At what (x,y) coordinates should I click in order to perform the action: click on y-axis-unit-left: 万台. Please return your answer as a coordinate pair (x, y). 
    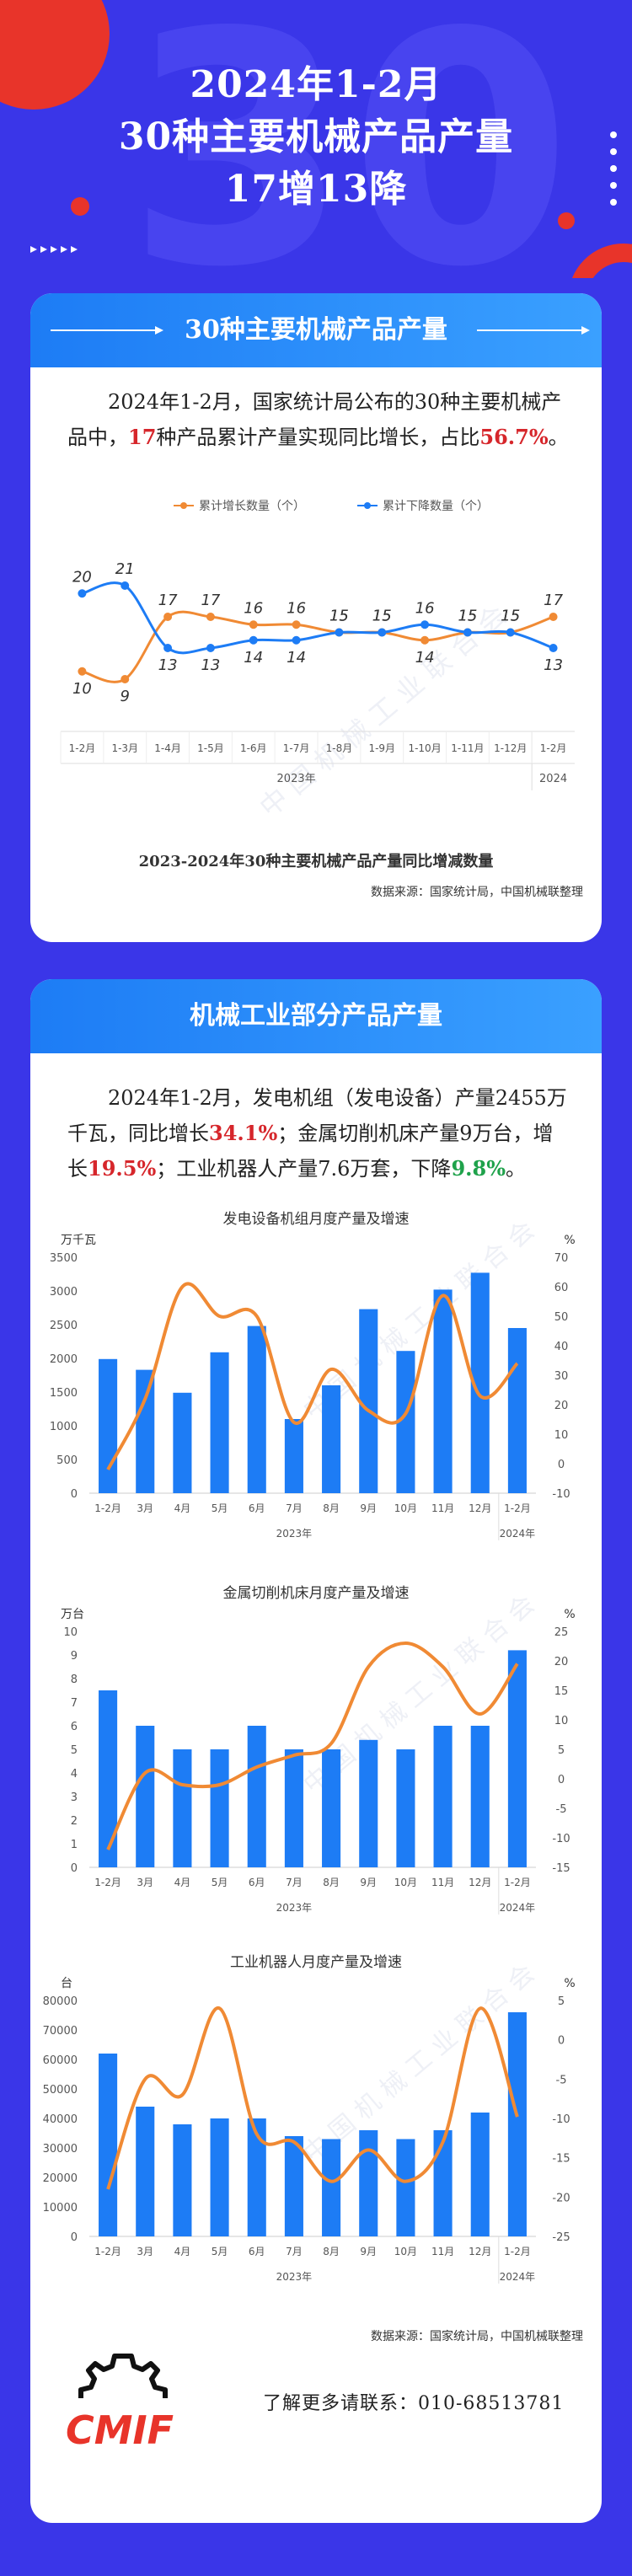
    Looking at the image, I should click on (72, 1614).